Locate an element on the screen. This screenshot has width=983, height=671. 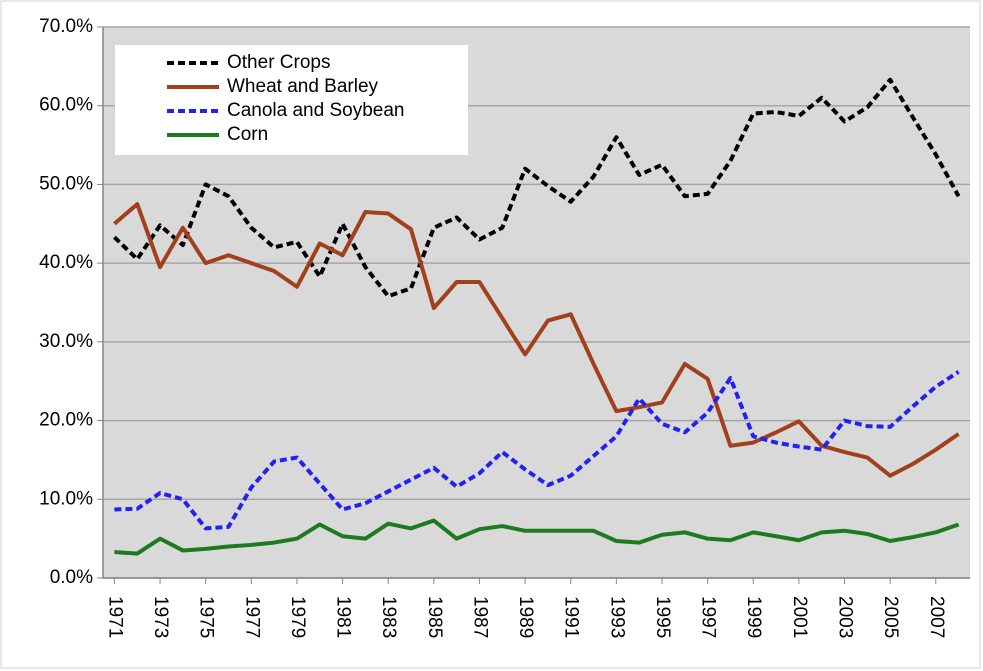
legend-label: Canola and Soybean is located at coordinates (315, 110).